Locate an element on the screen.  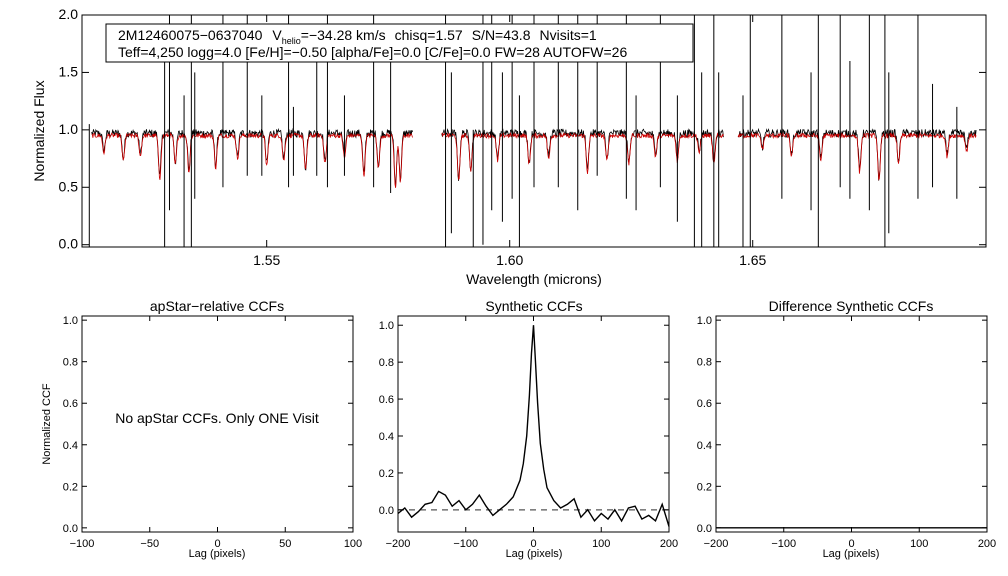
synthetic-xtick-label: 0 is located at coordinates (533, 544).